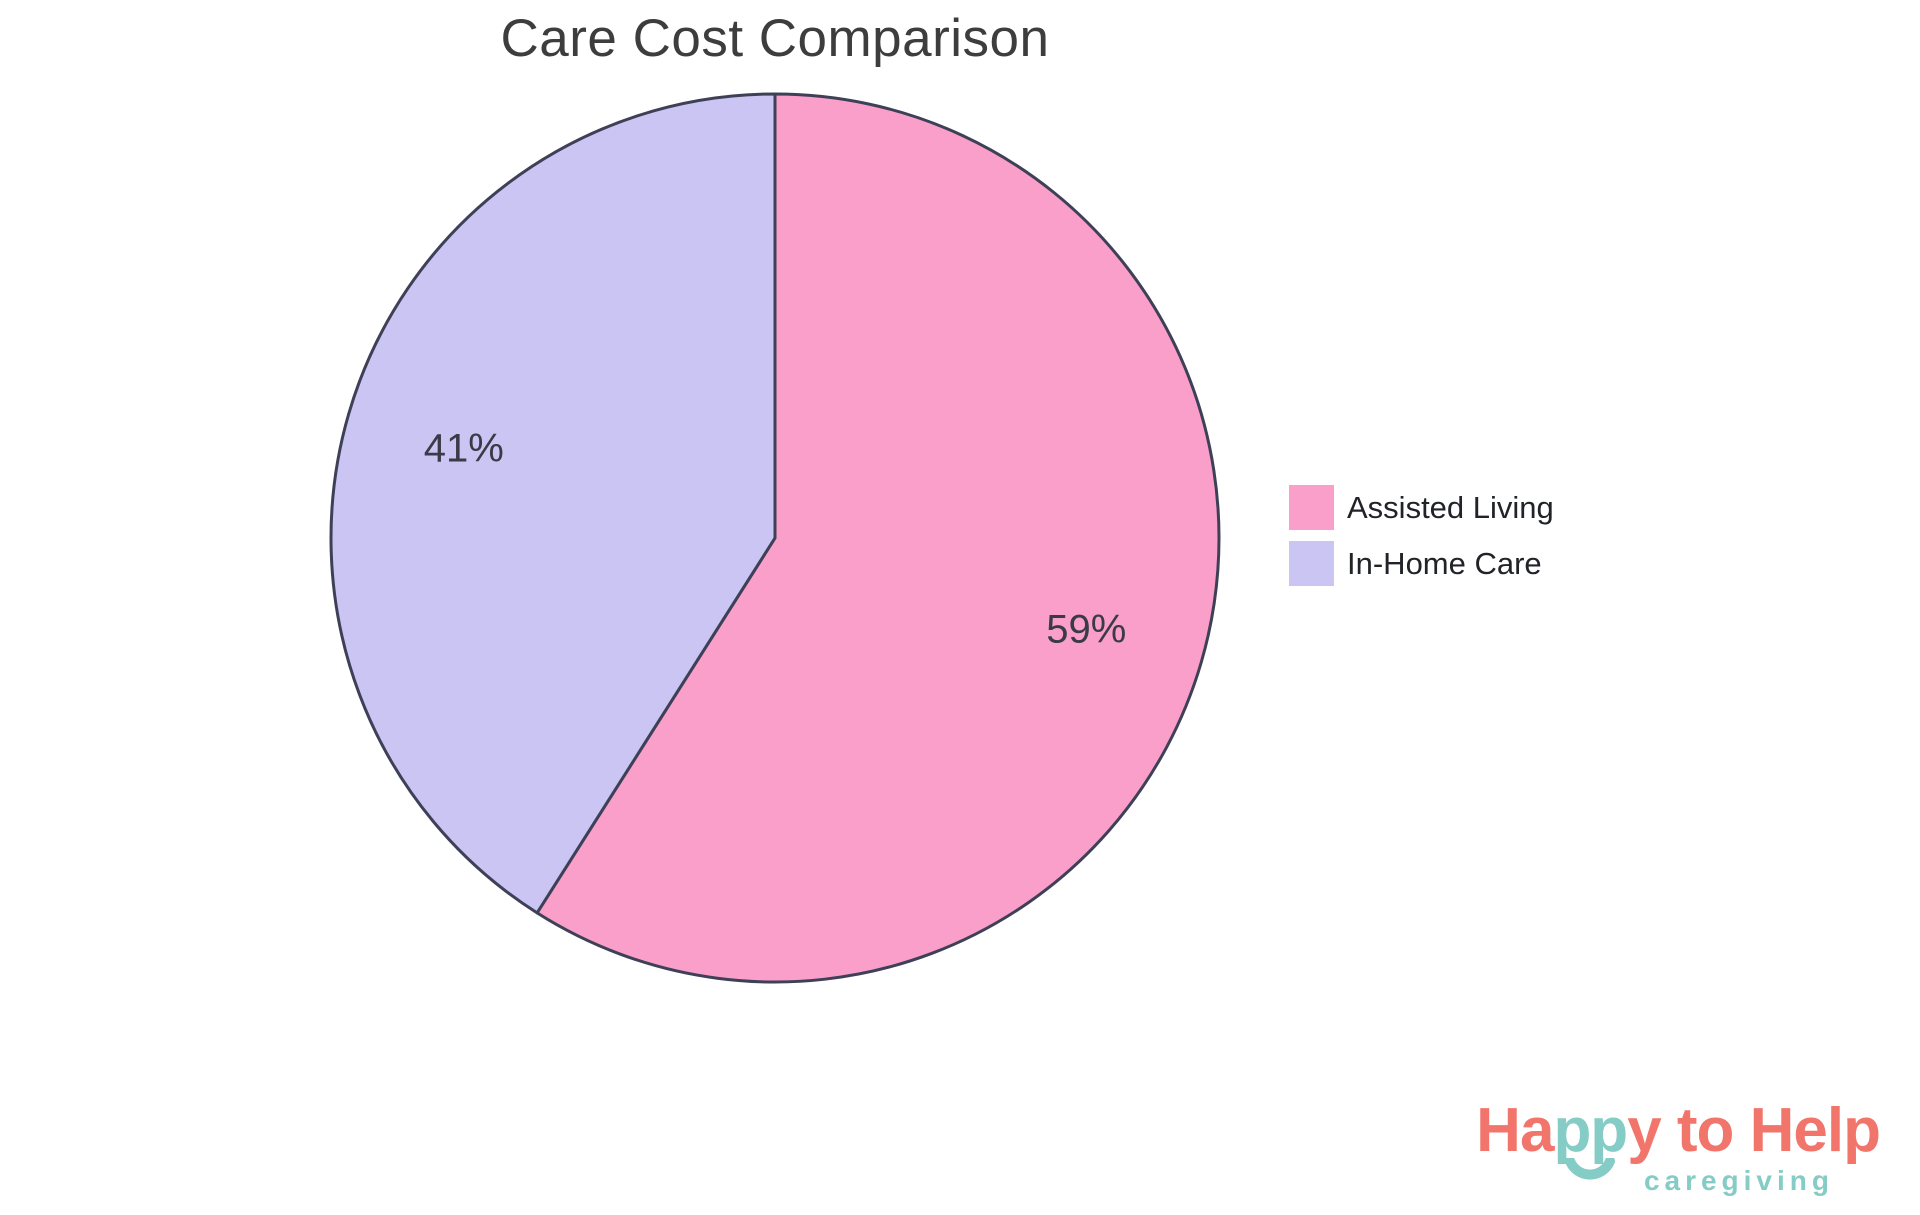  I want to click on legend-item-assisted-living: Assisted Living, so click(1421, 507).